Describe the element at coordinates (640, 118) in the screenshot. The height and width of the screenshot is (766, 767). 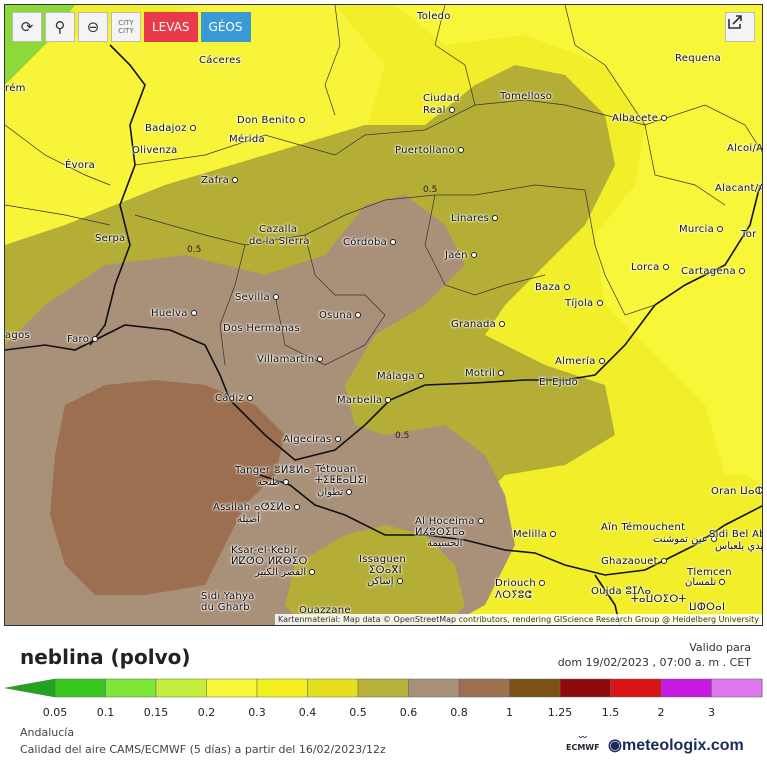
I see `city-label: Albacete` at that location.